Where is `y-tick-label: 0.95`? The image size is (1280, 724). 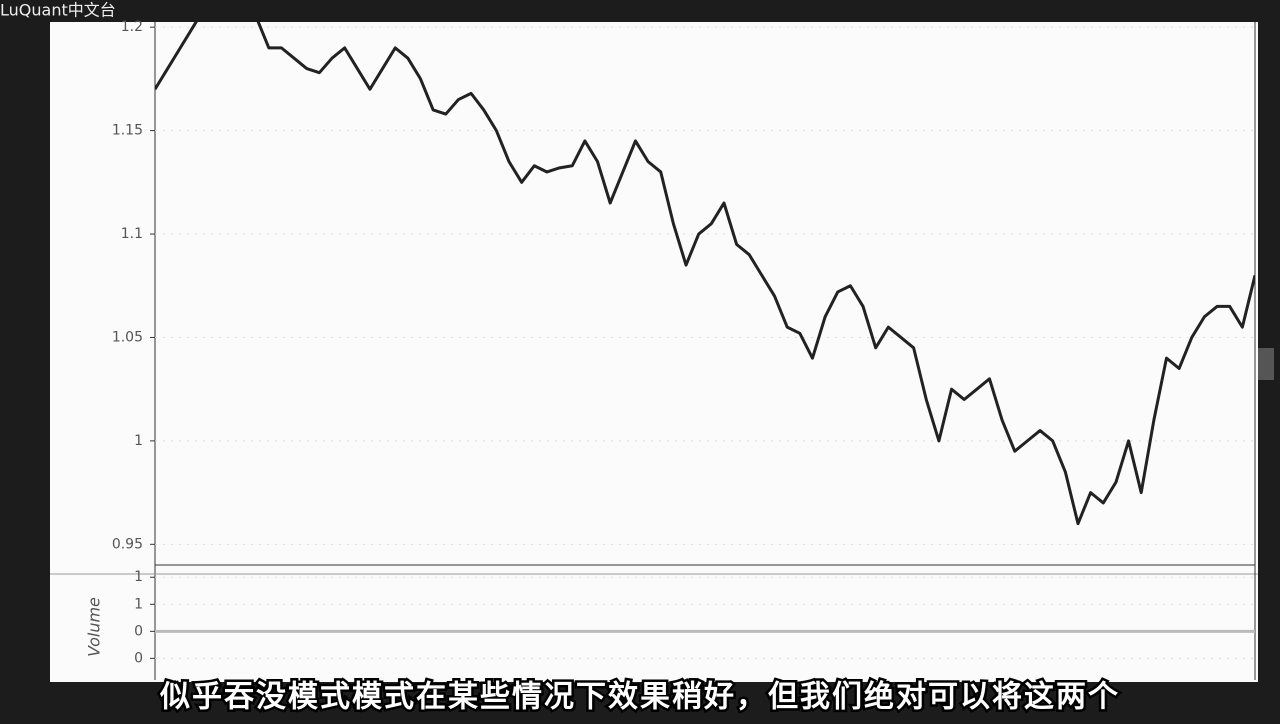 y-tick-label: 0.95 is located at coordinates (127, 544).